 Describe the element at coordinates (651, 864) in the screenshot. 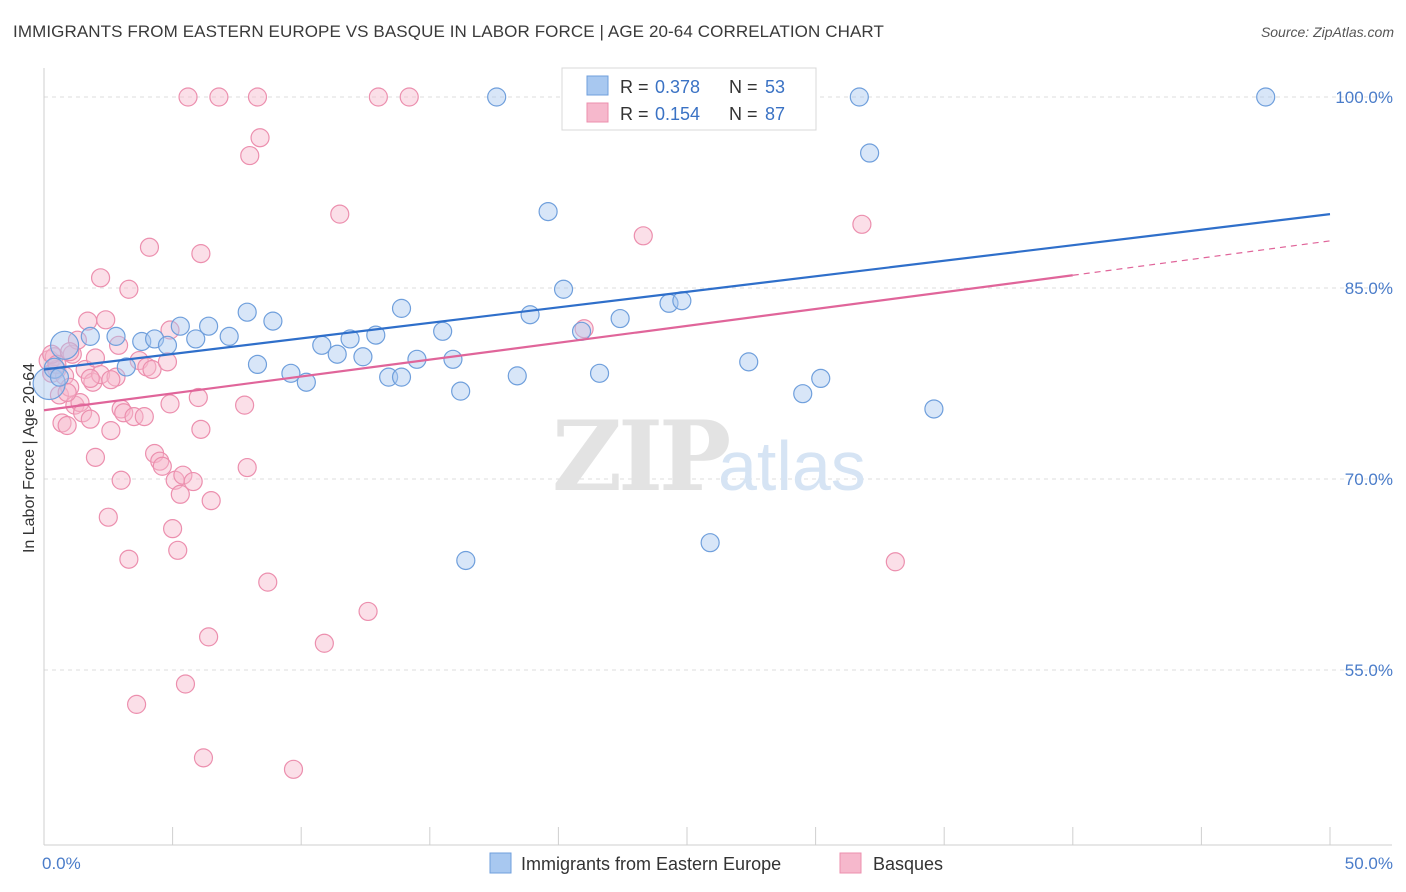

I see `bottom-legend-label-blue: Immigrants from Eastern Europe` at that location.